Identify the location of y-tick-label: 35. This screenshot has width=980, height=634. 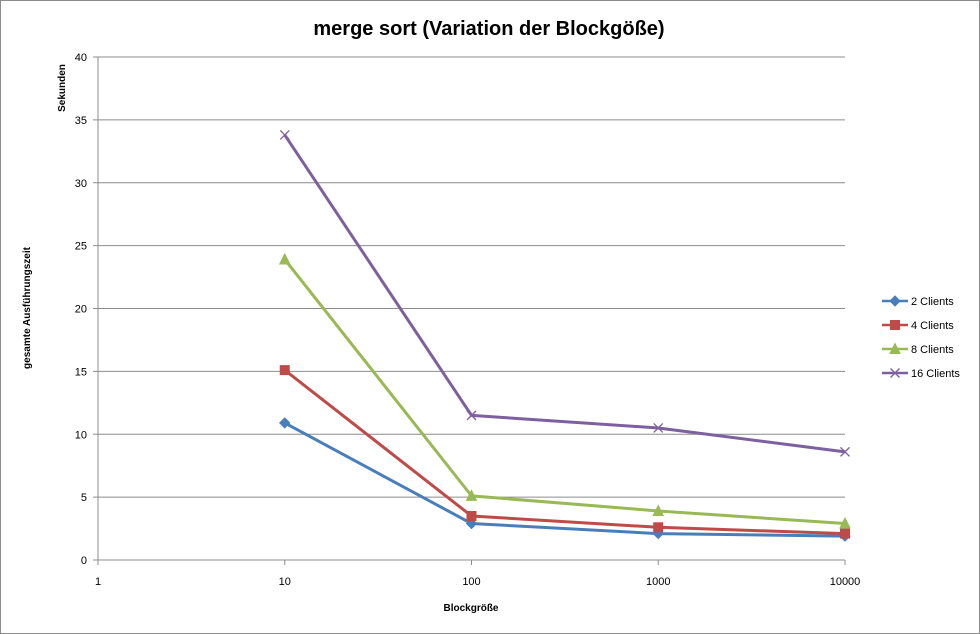
(81, 121).